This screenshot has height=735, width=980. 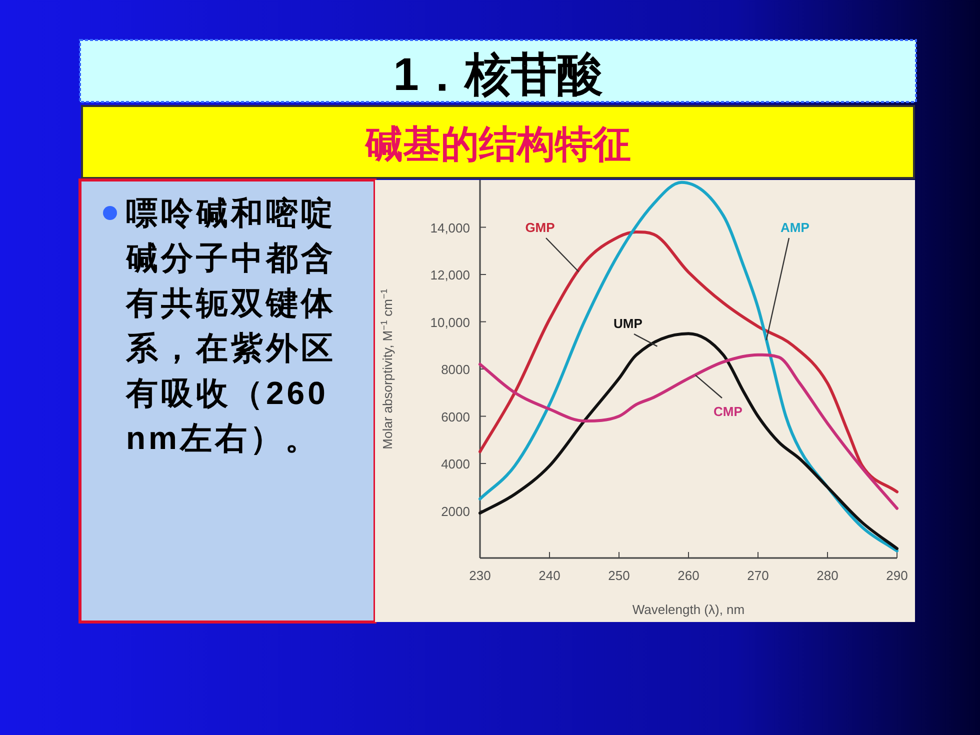 What do you see at coordinates (230, 325) in the screenshot?
I see `text: 嘌呤碱和嘧啶碱分子中都含有共轭双键体系，在紫外区有吸收（260 nm左右）。` at bounding box center [230, 325].